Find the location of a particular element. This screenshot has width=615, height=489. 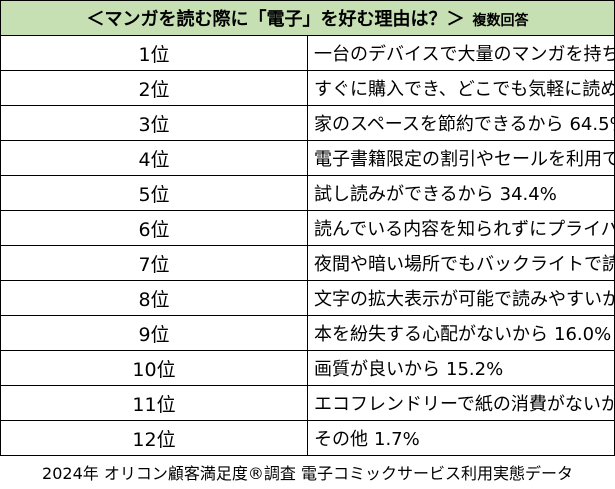

rank-label: 3位 is located at coordinates (154, 123).